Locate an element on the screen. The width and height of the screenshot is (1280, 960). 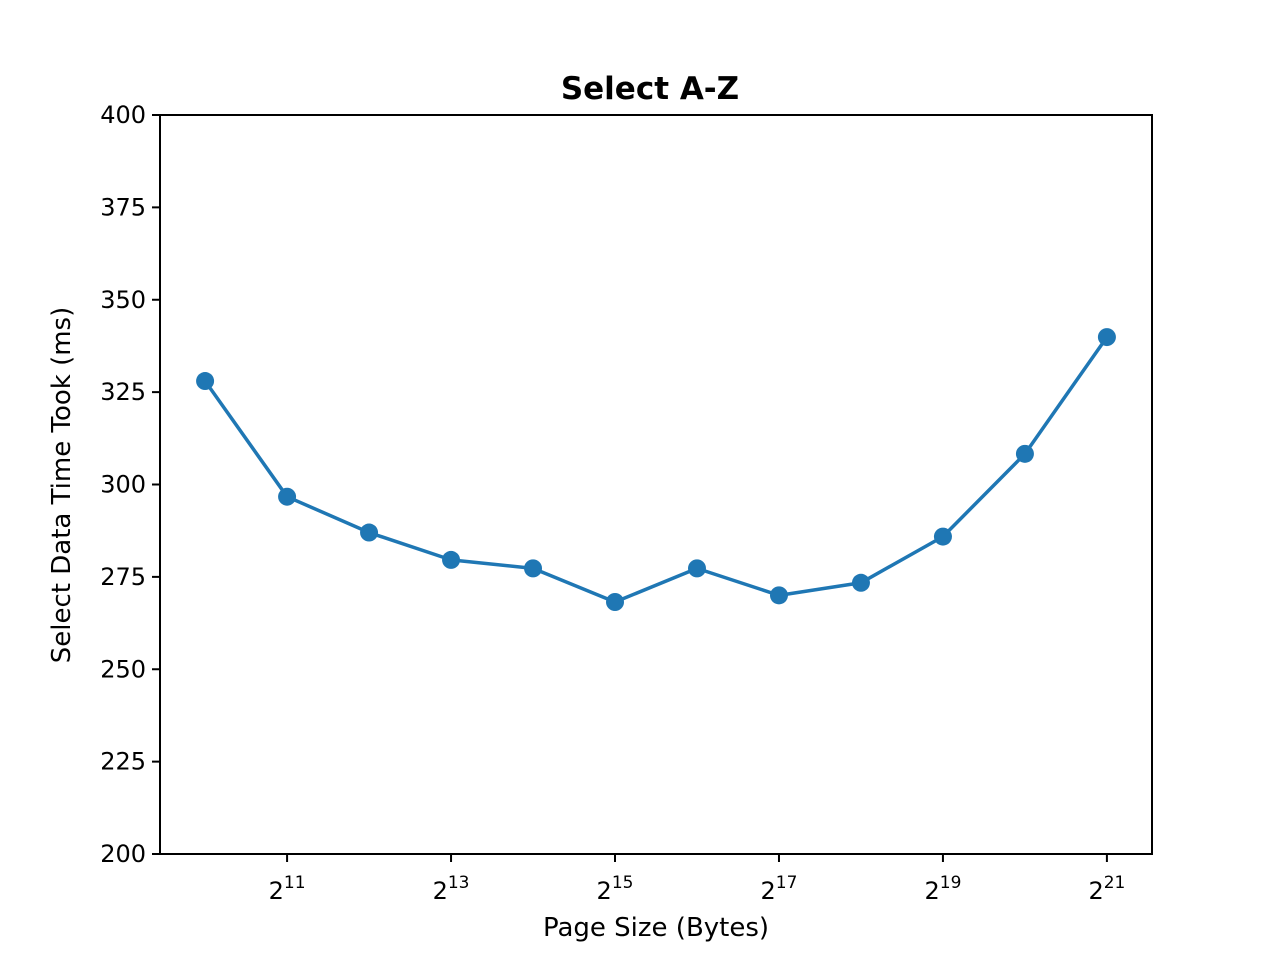
y-tick-label: 200 is located at coordinates (123, 854).